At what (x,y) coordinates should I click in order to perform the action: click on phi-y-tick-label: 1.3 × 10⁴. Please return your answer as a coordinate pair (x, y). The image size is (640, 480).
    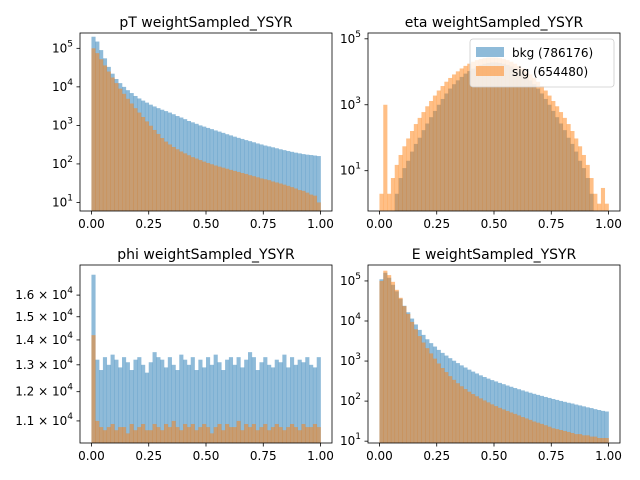
    Looking at the image, I should click on (44, 364).